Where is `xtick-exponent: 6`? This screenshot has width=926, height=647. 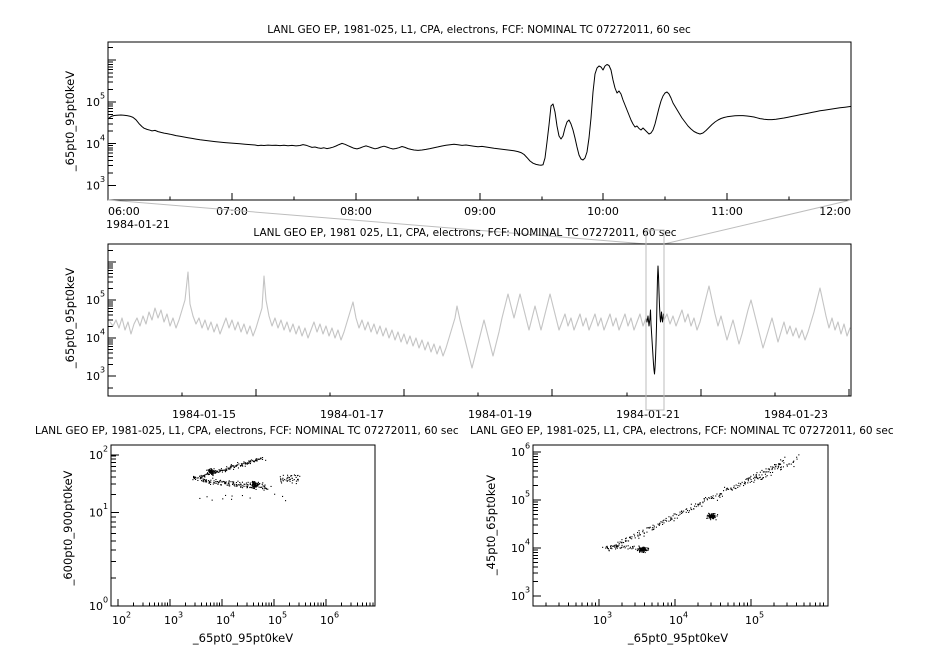
xtick-exponent: 6 is located at coordinates (336, 615).